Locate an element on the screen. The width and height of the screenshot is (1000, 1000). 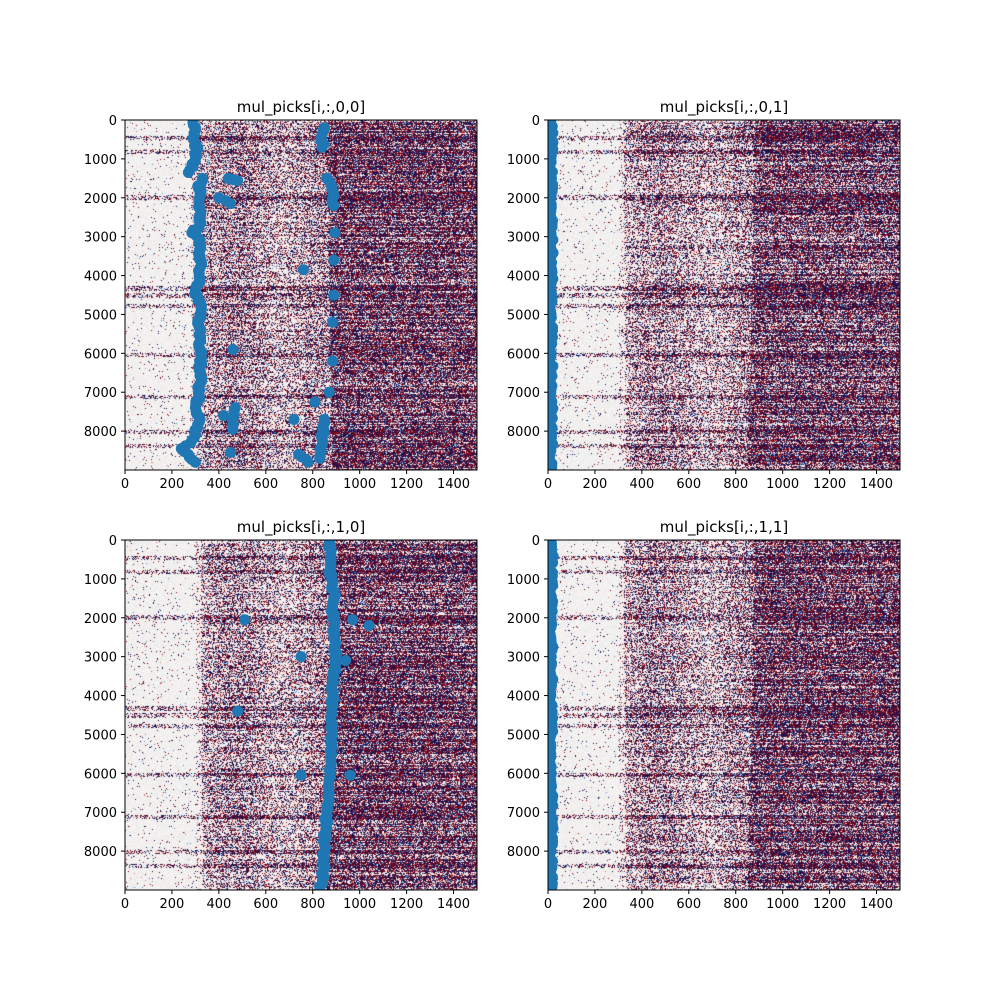
subplot-title: mul_picks[i,:,1,0] is located at coordinates (301, 527).